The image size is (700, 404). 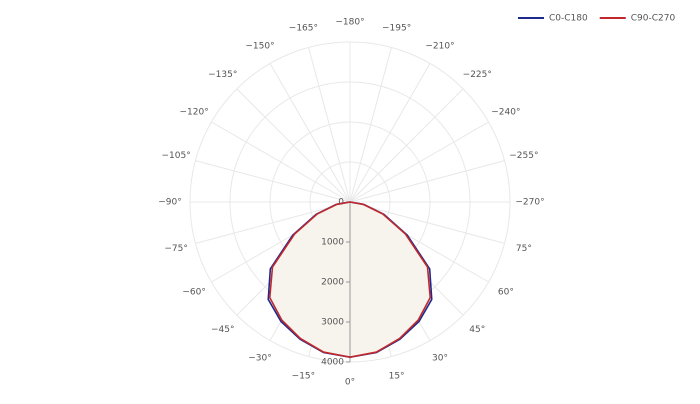 I want to click on theta-tick-label: −105°, so click(x=176, y=156).